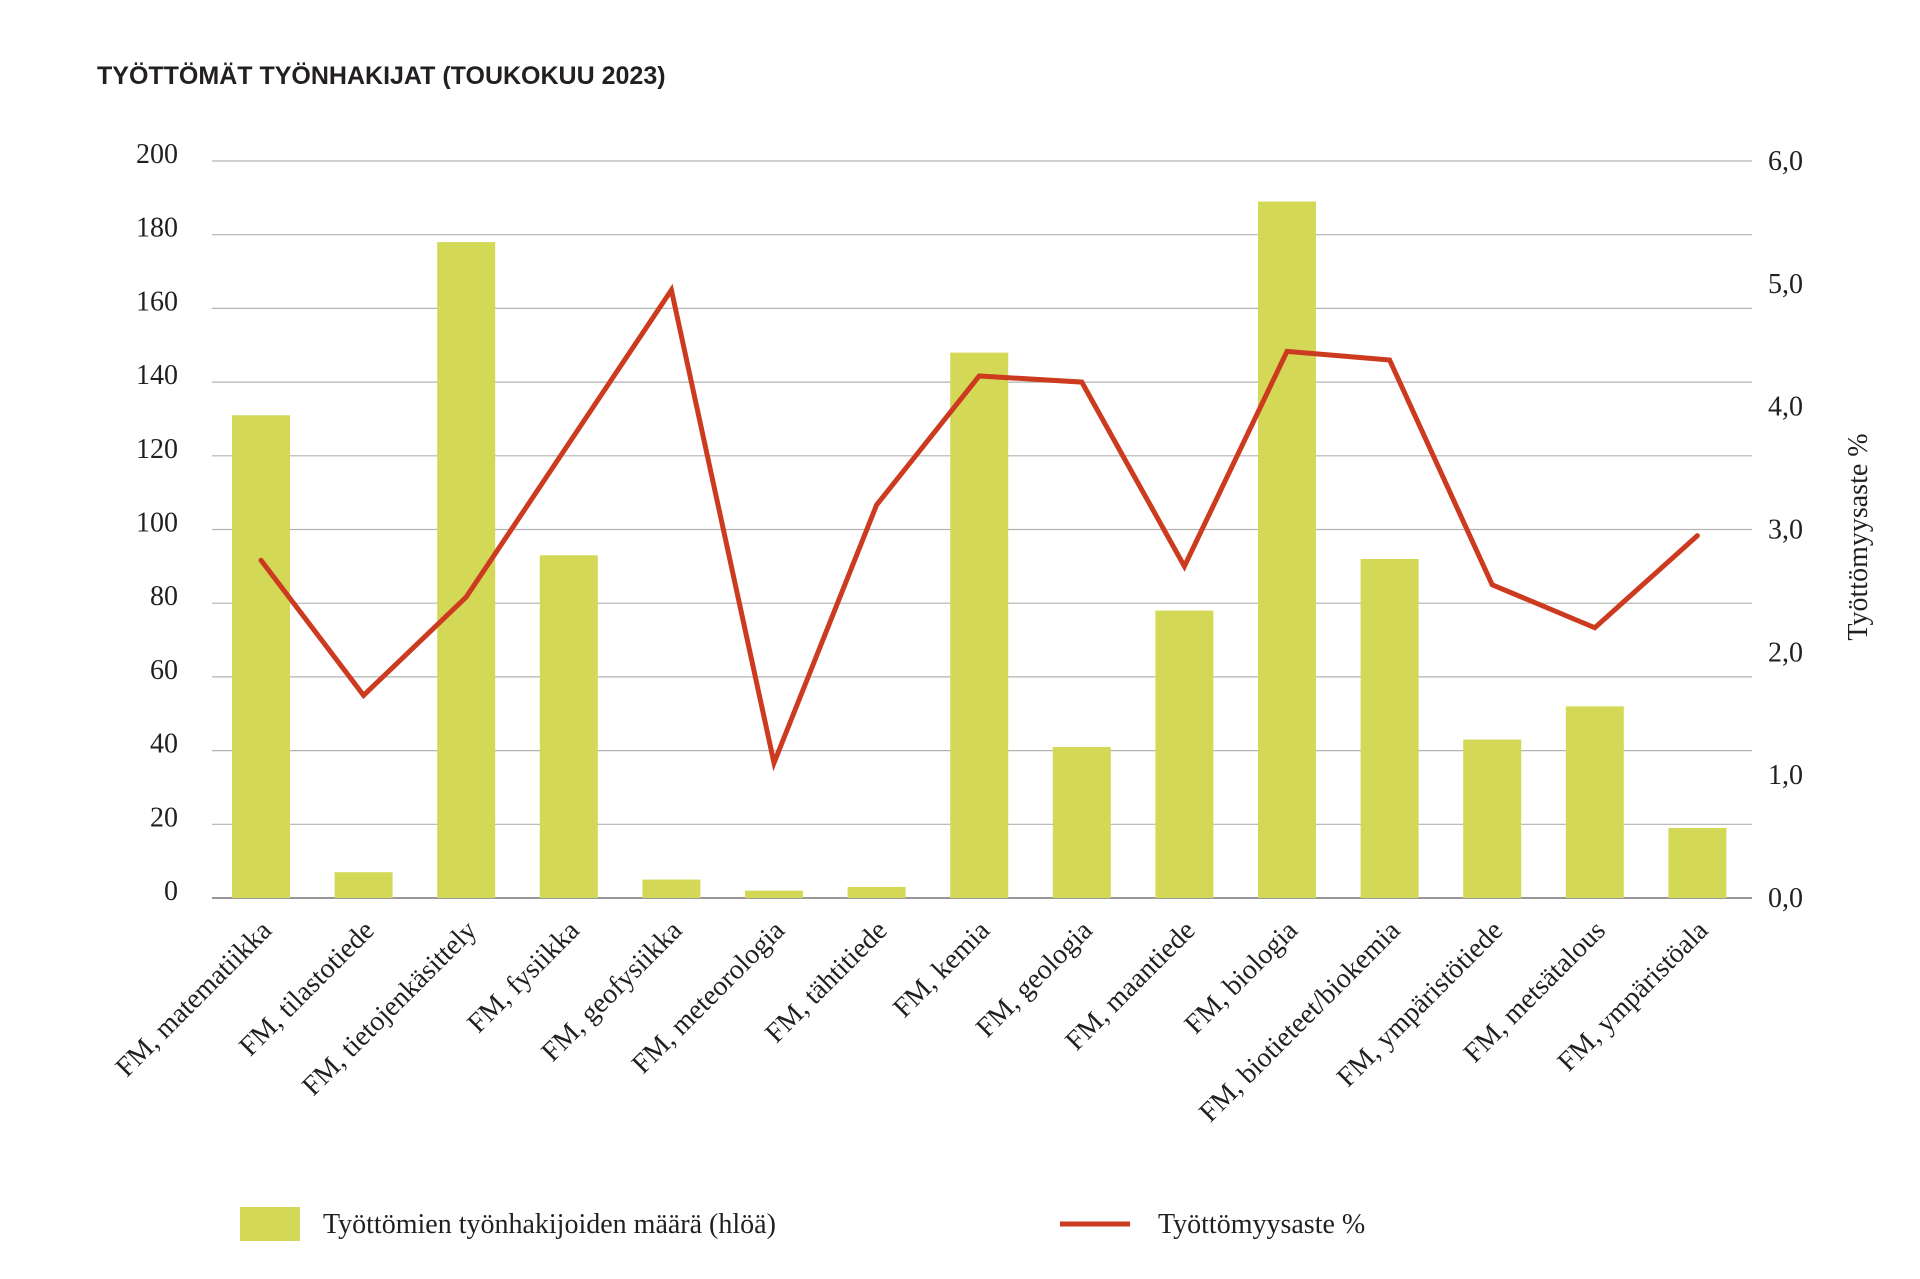 This screenshot has width=1920, height=1279. Describe the element at coordinates (164, 744) in the screenshot. I see `y-tick-label: 40` at that location.